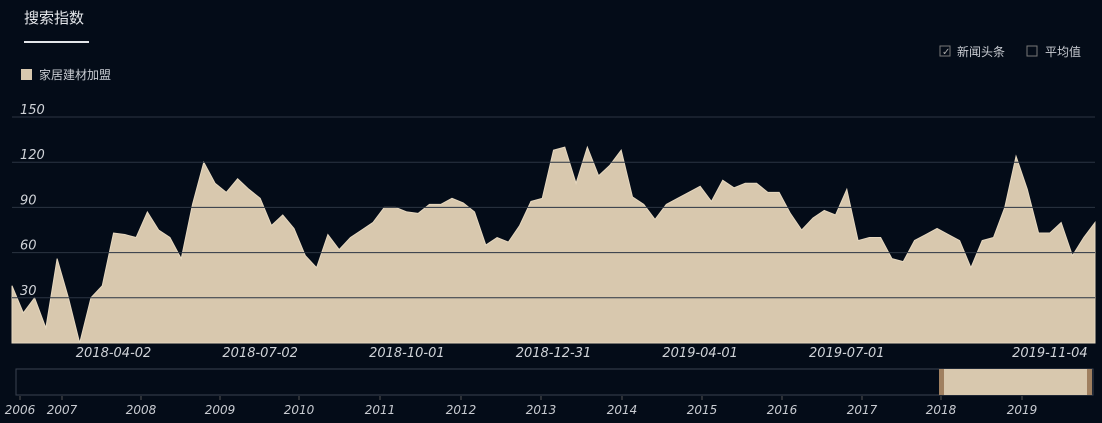 This screenshot has height=423, width=1102. Describe the element at coordinates (981, 51) in the screenshot. I see `option: 新闻头条` at that location.